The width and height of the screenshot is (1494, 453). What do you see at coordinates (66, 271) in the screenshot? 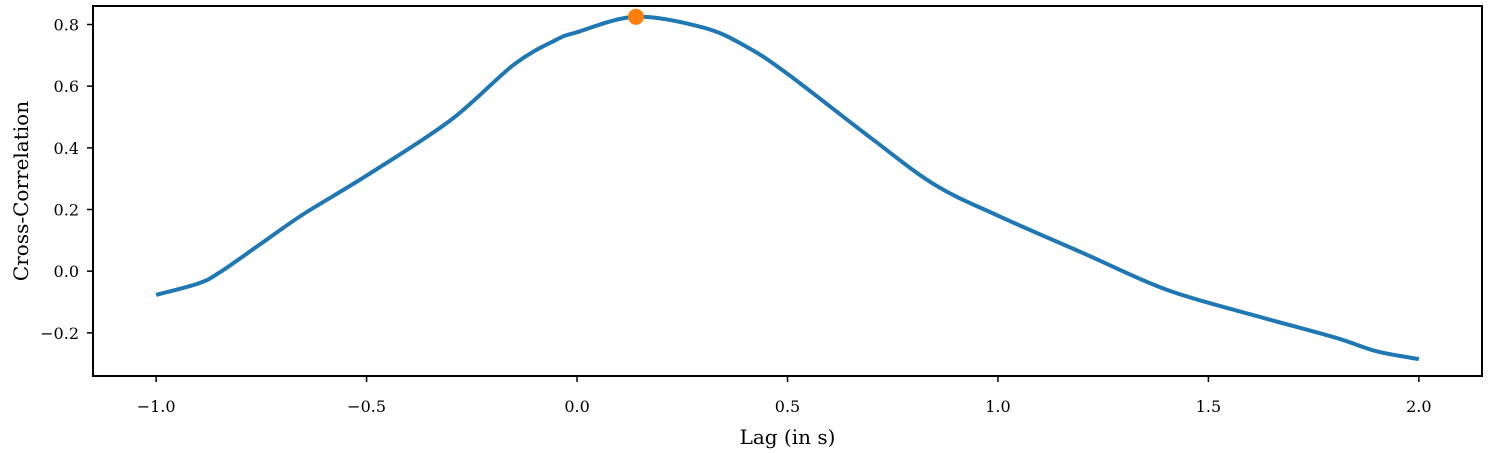
I see `y-tick-label: 0.0` at bounding box center [66, 271].